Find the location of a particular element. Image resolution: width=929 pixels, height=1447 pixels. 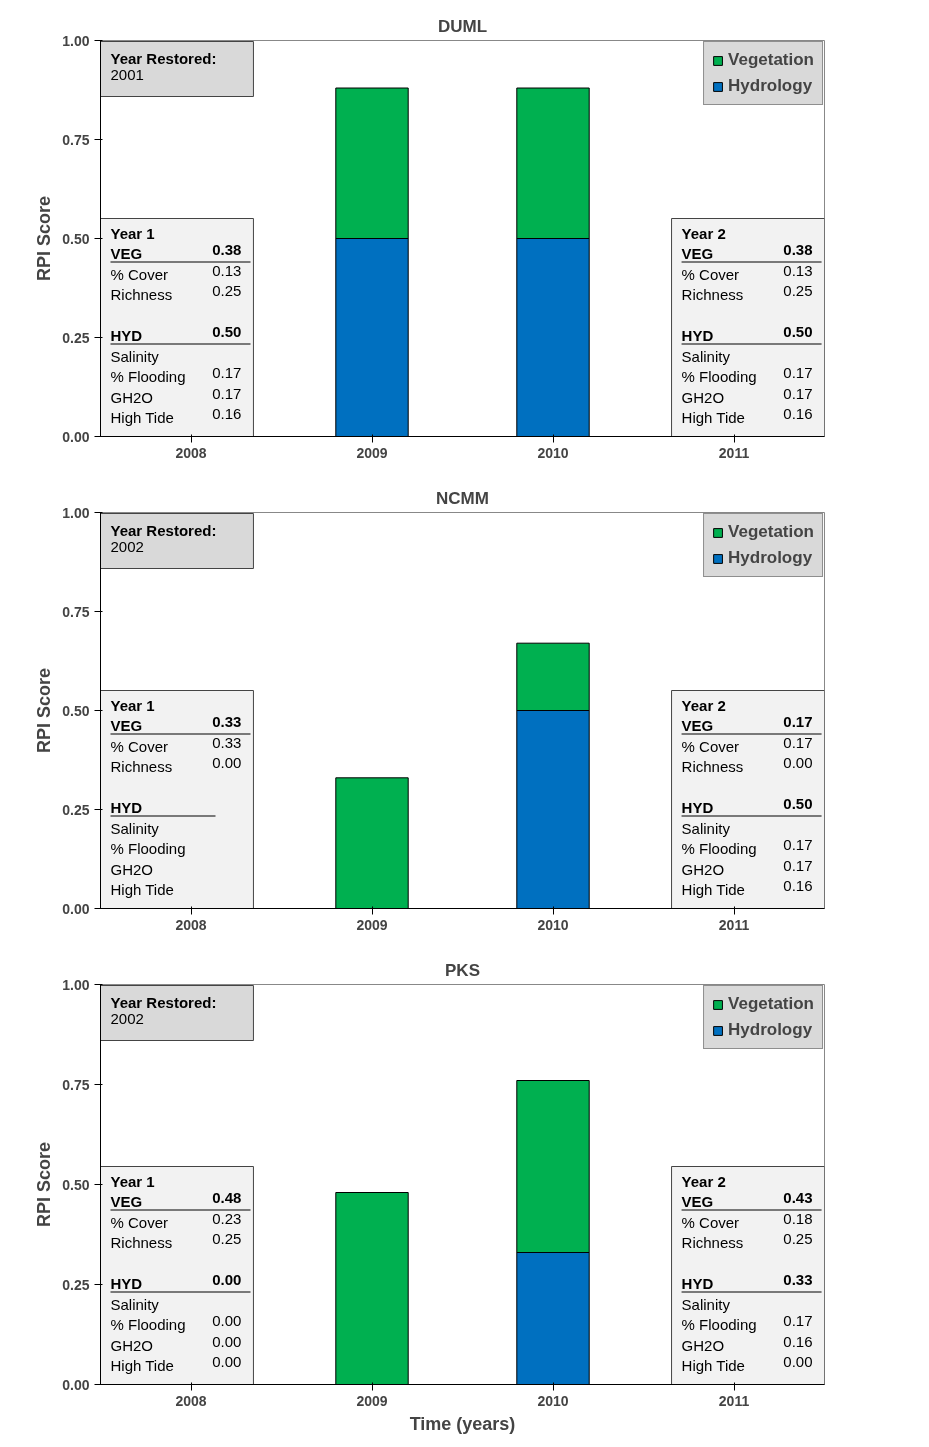

chart-title: DUML is located at coordinates (462, 26).